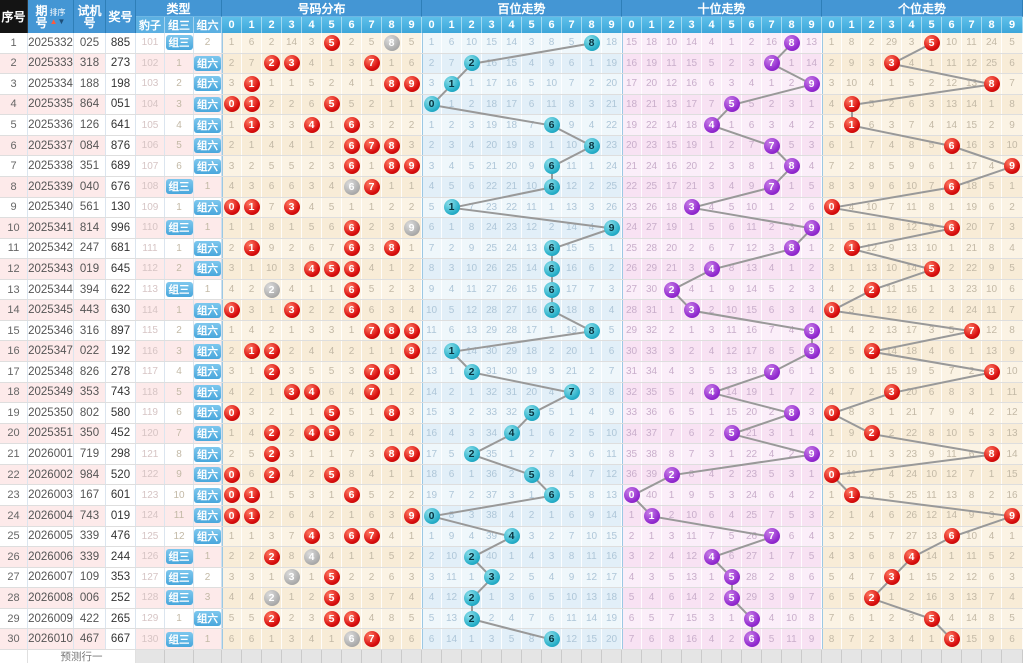 The height and width of the screenshot is (663, 1023). I want to click on bai-cell: 28, so click(512, 330).